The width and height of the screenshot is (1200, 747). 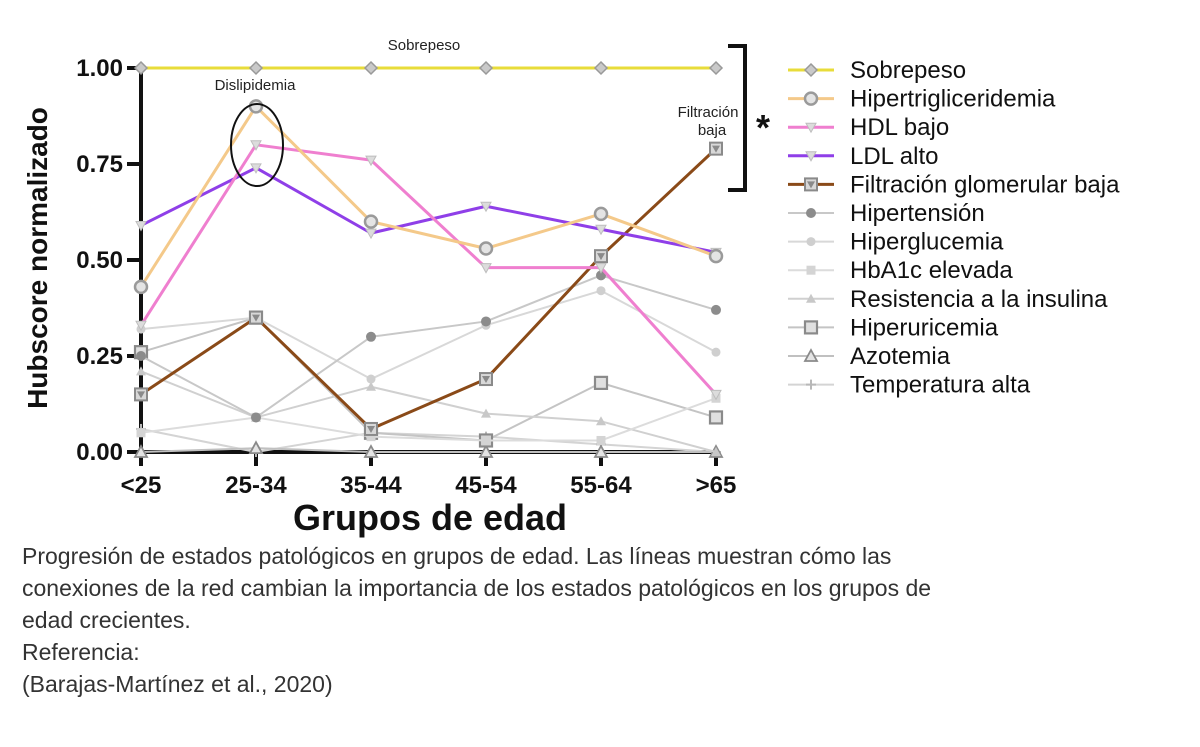 What do you see at coordinates (900, 356) in the screenshot?
I see `legend-label: Azotemia` at bounding box center [900, 356].